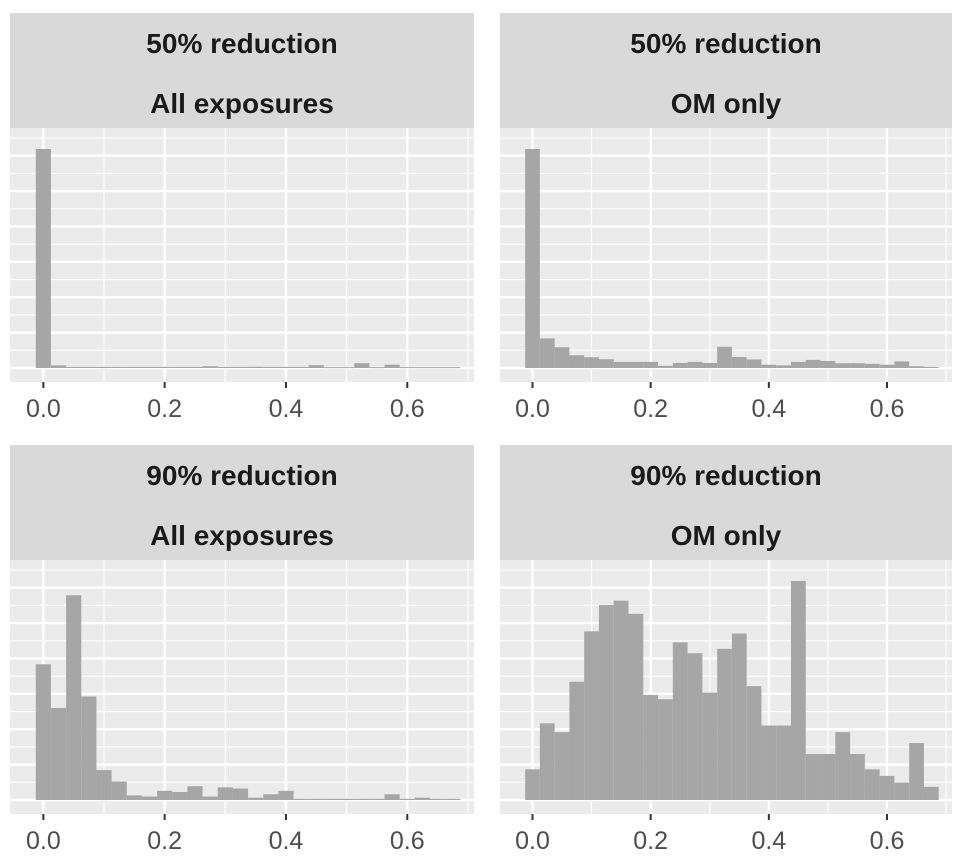  Describe the element at coordinates (726, 255) in the screenshot. I see `plot-background` at that location.